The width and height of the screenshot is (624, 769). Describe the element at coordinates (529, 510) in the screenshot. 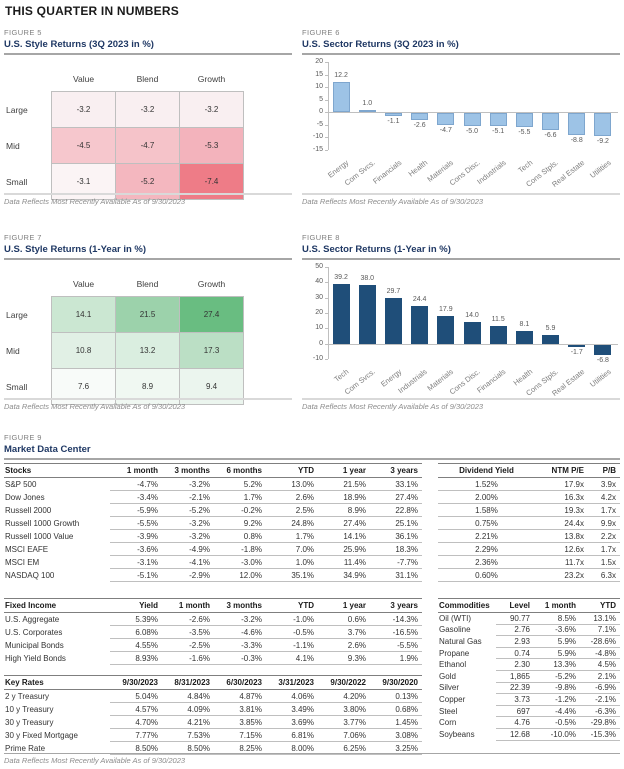

I see `table-row: 1.58% 19.3x 1.7x` at that location.